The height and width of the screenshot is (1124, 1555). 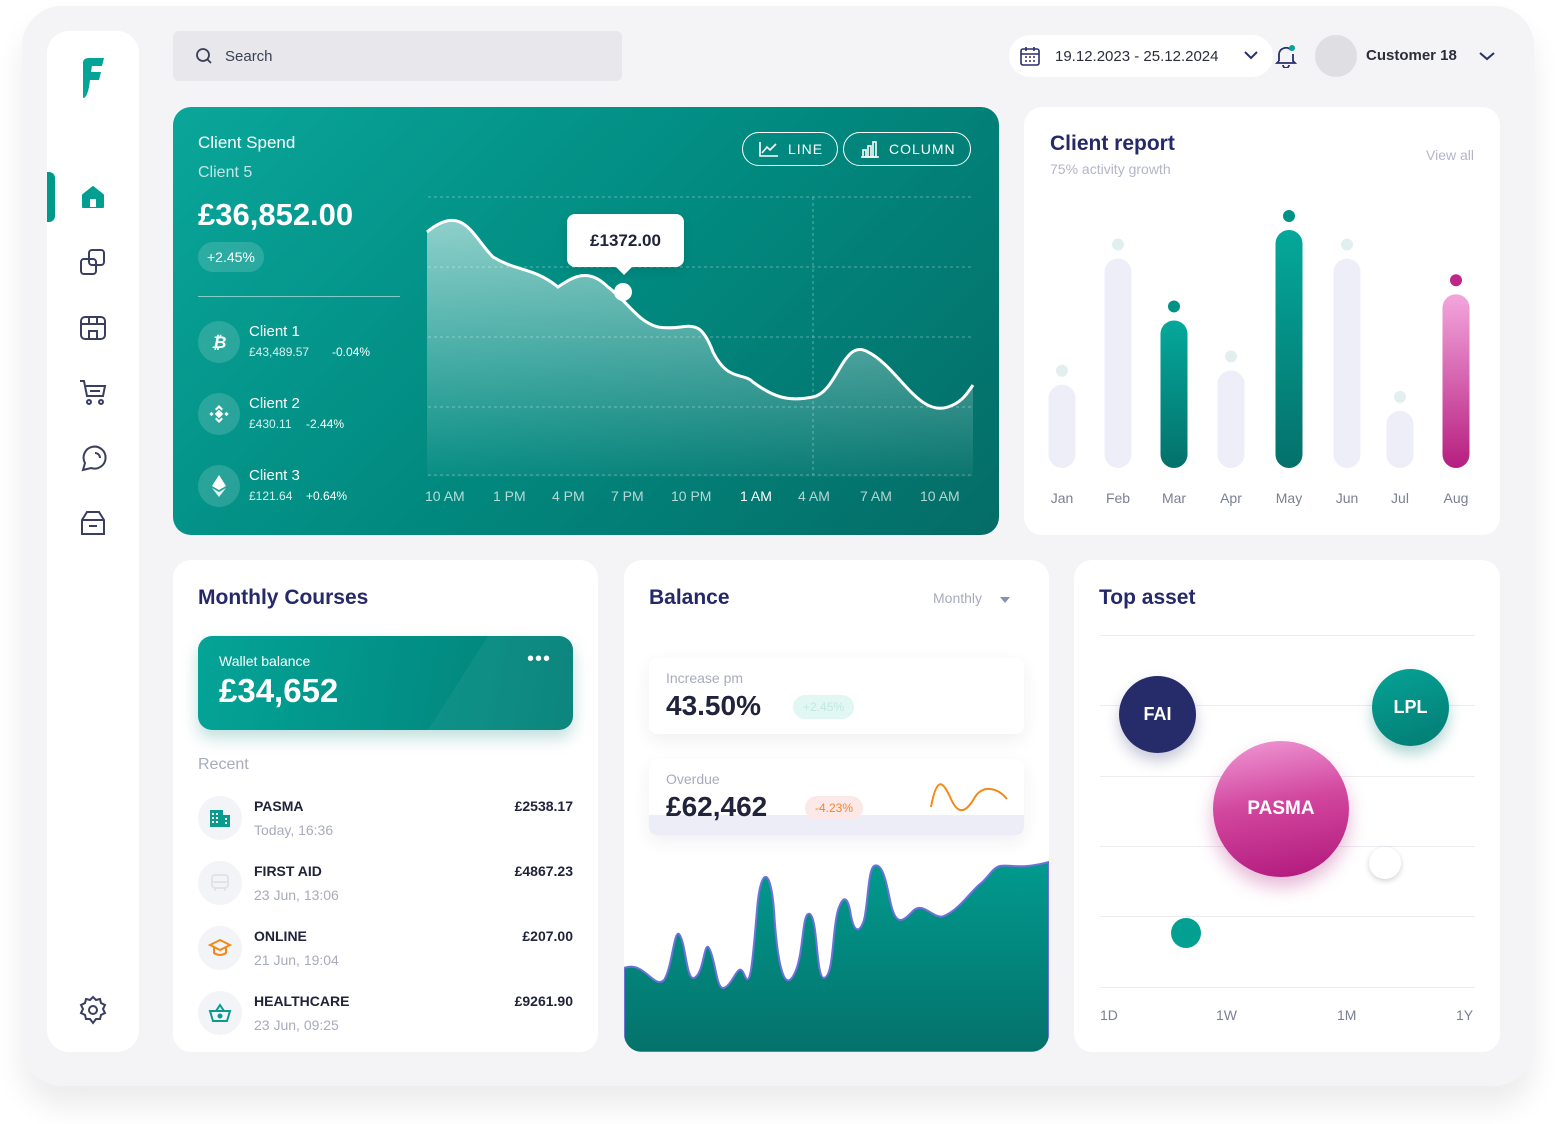 What do you see at coordinates (1109, 1015) in the screenshot?
I see `timeframe-label: 1D` at bounding box center [1109, 1015].